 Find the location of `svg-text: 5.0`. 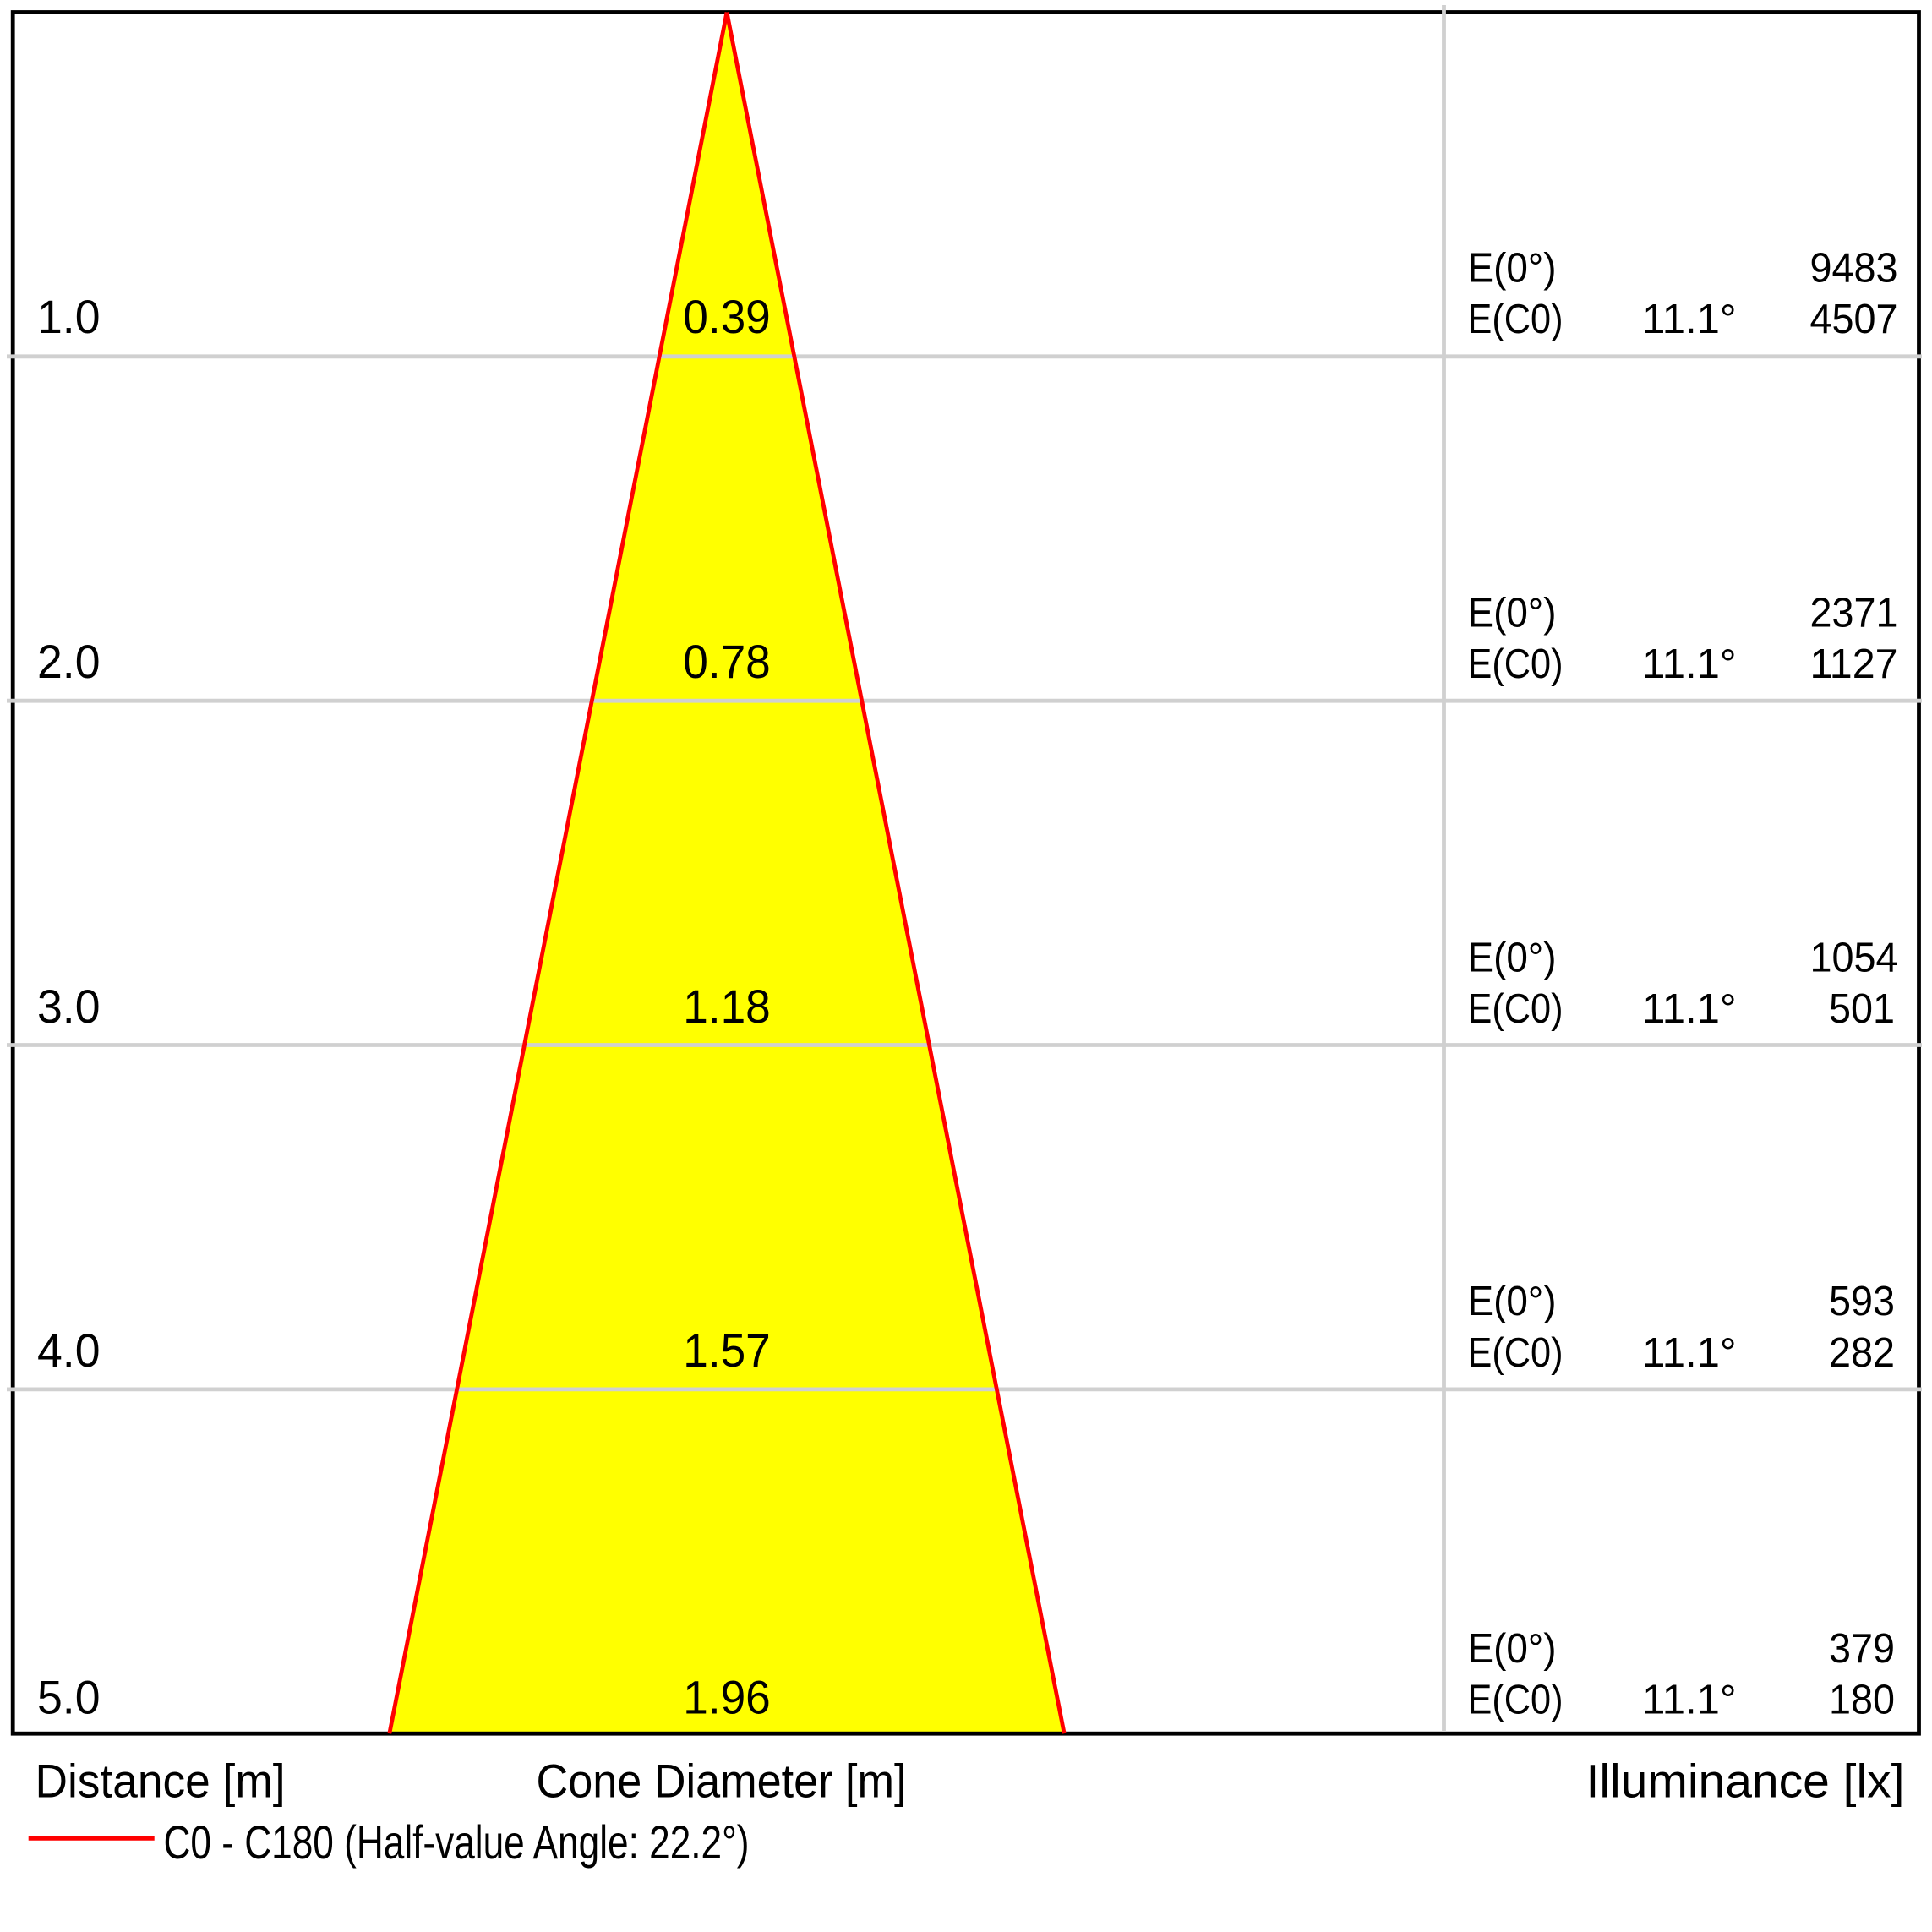

svg-text: 5.0 is located at coordinates (69, 1697).